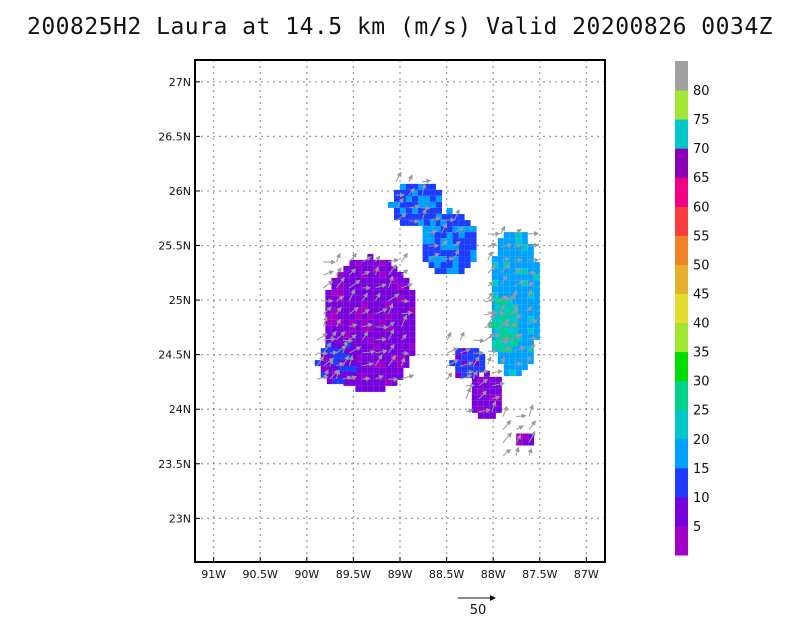 Image resolution: width=800 pixels, height=618 pixels. What do you see at coordinates (681, 424) in the screenshot?
I see `colorbar-swatch` at bounding box center [681, 424].